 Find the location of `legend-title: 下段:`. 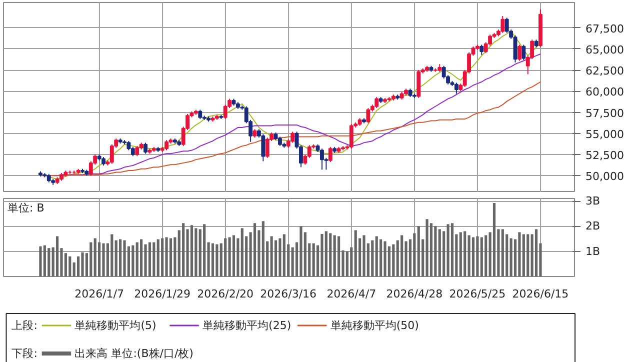

legend-title: 下段: is located at coordinates (25, 353).